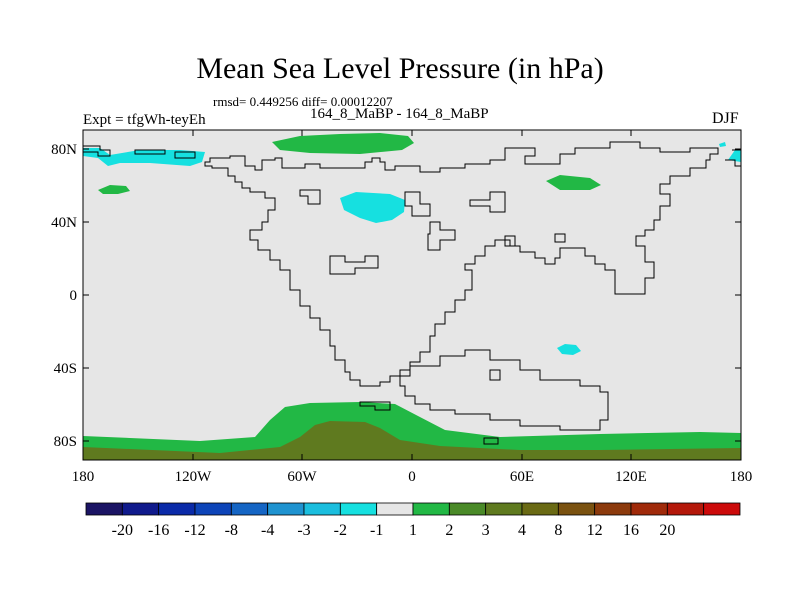  I want to click on lon-label-0: 0, so click(412, 477).